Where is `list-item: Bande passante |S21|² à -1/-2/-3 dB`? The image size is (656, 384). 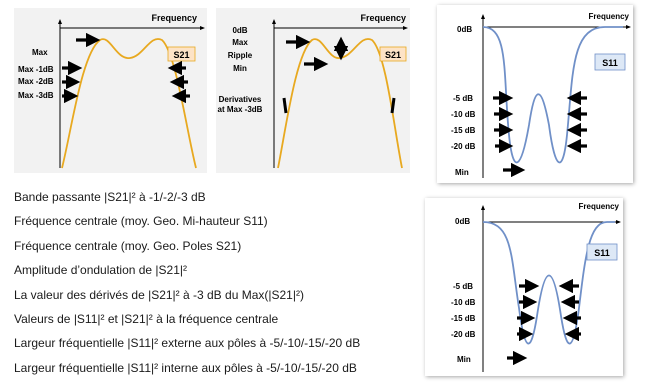 list-item: Bande passante |S21|² à -1/-2/-3 dB is located at coordinates (110, 197).